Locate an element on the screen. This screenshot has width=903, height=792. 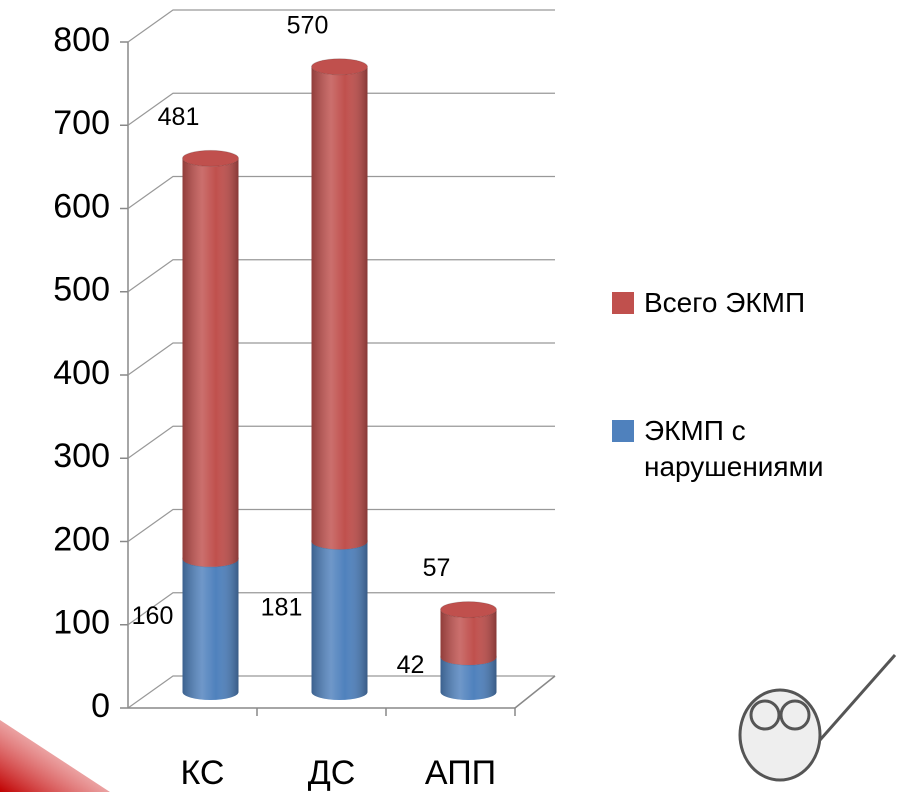
y-tick-label: 0 is located at coordinates (100, 706).